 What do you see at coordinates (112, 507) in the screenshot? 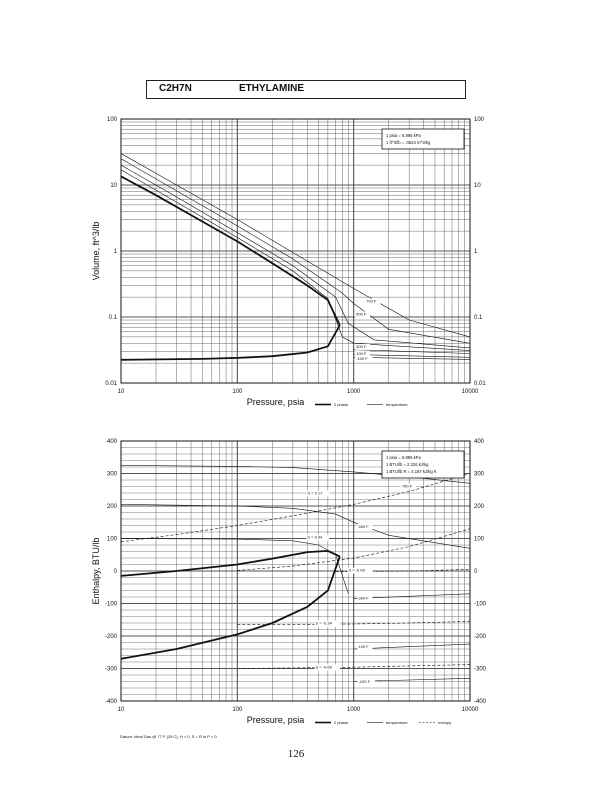
I see `y-tick-label-left: 200` at bounding box center [112, 507].